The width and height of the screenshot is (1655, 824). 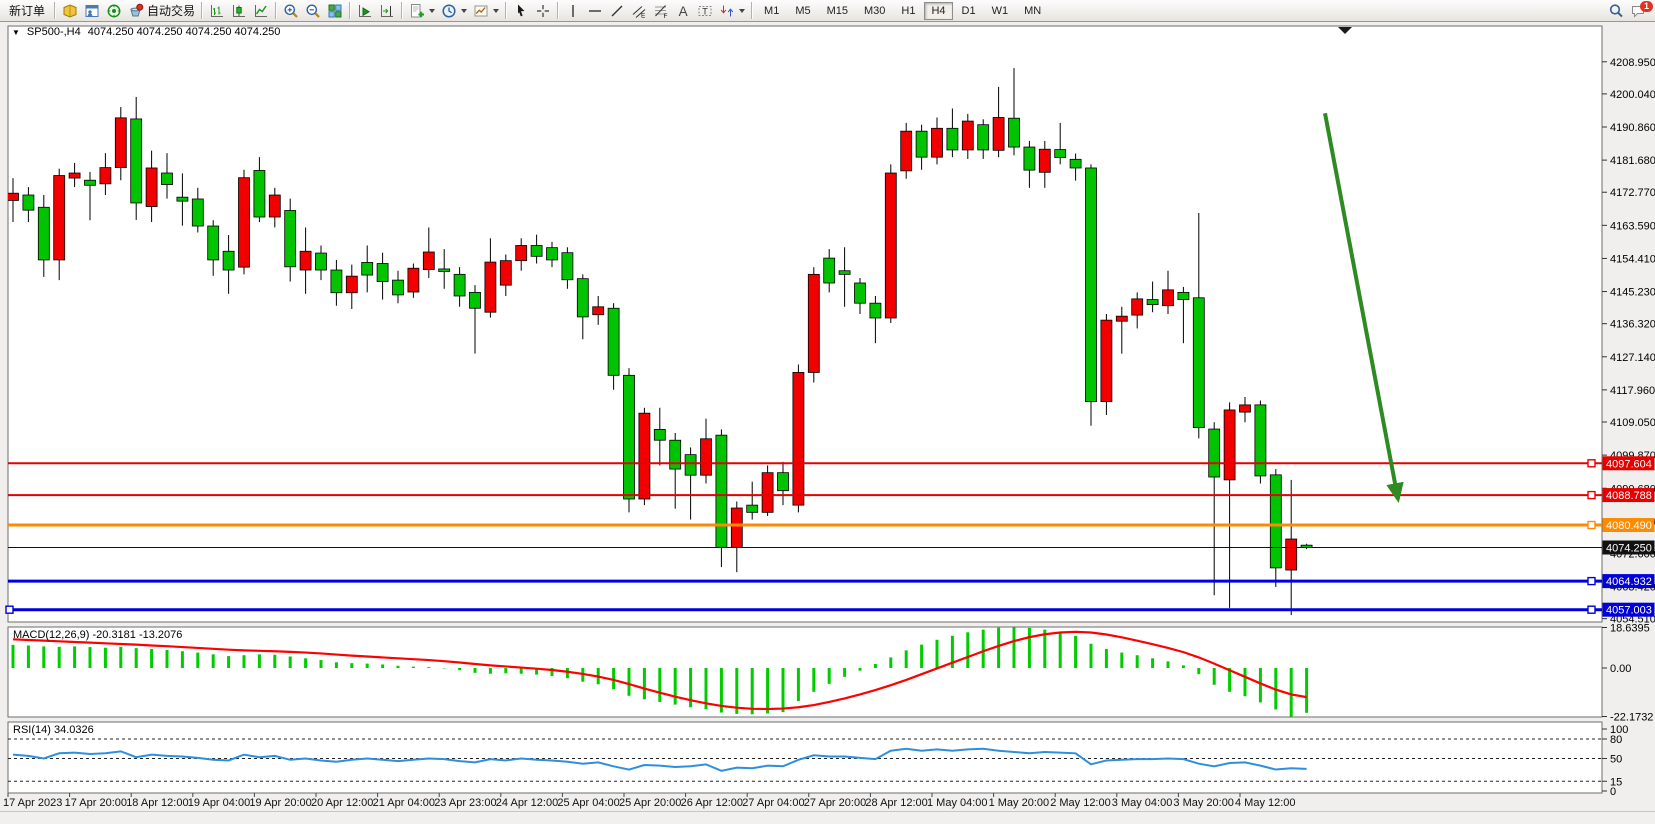 I want to click on price-line-4088.788: 4088.788, so click(x=831, y=495).